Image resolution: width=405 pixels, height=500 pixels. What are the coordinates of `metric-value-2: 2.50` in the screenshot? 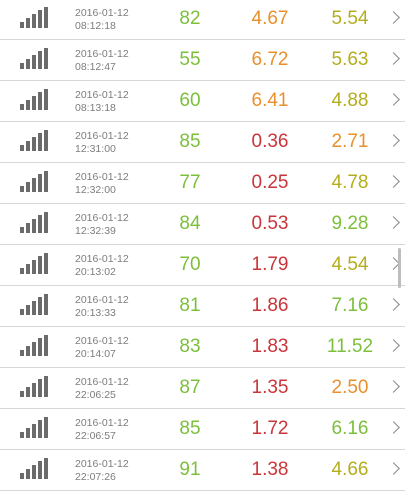 It's located at (350, 387).